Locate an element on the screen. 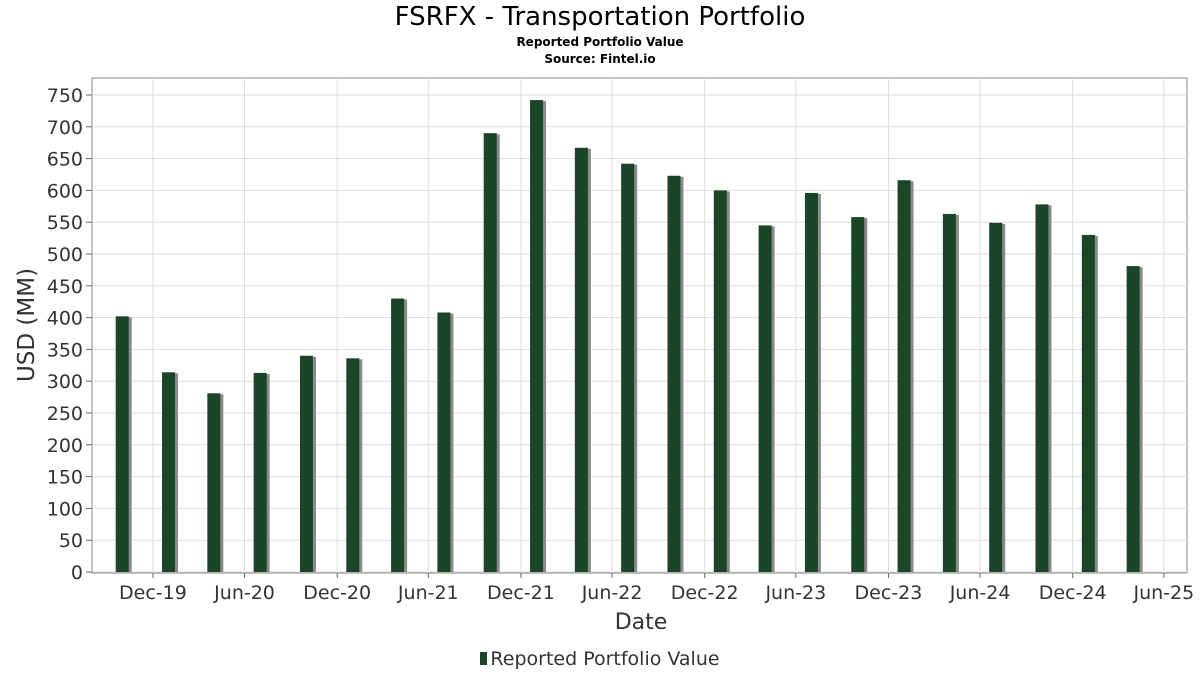  y-tick-label: 700 is located at coordinates (65, 128).